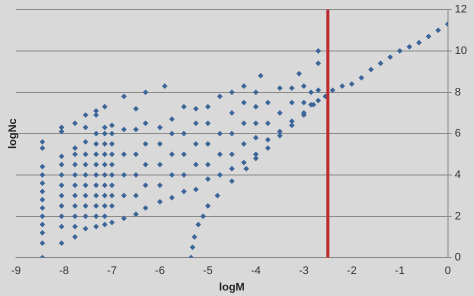 The height and width of the screenshot is (296, 474). What do you see at coordinates (16, 271) in the screenshot?
I see `x-tick-label: -9` at bounding box center [16, 271].